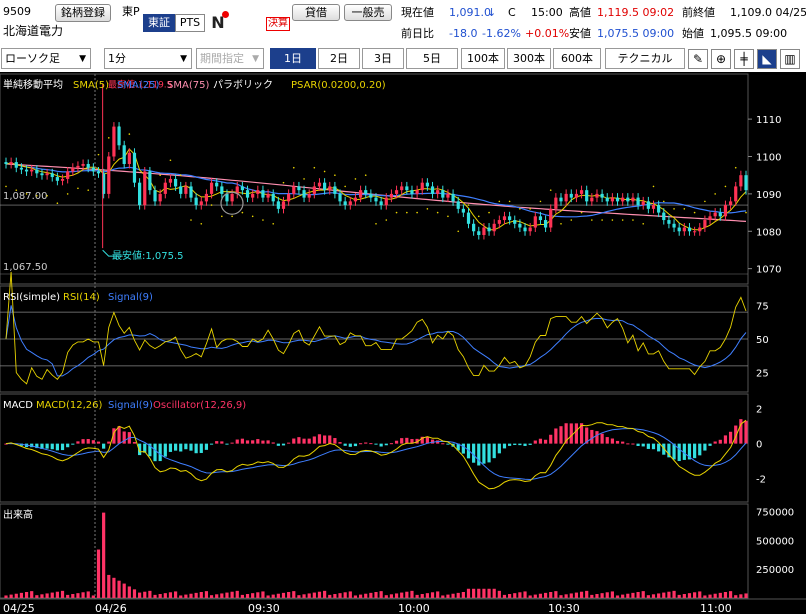 Image resolution: width=806 pixels, height=614 pixels. What do you see at coordinates (316, 12) in the screenshot?
I see `kashi-button: 貸借` at bounding box center [316, 12].